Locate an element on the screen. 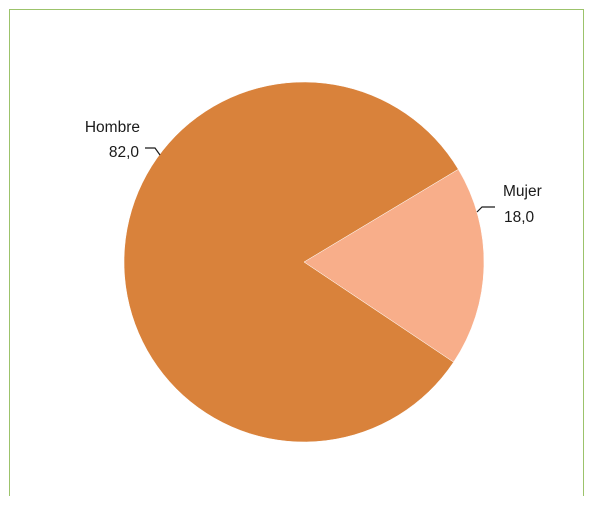 The width and height of the screenshot is (593, 506). slice-value-mujer: 18,0 is located at coordinates (519, 217).